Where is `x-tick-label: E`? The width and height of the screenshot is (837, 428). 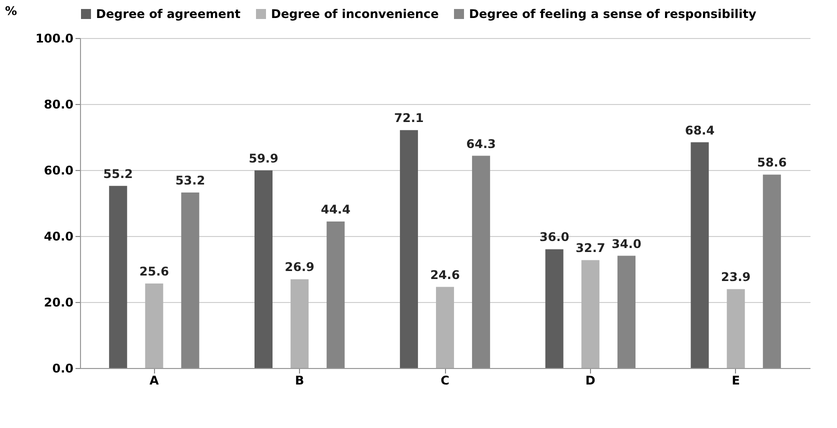
x-tick-label: E is located at coordinates (736, 381).